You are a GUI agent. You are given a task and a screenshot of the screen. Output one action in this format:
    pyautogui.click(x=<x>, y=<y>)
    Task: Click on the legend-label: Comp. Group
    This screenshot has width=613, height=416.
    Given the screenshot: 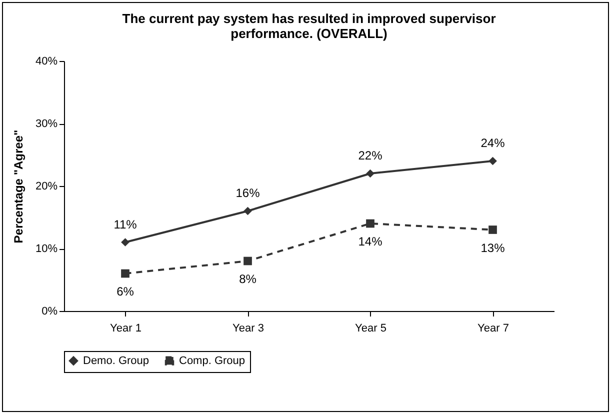 What is the action you would take?
    pyautogui.click(x=212, y=360)
    